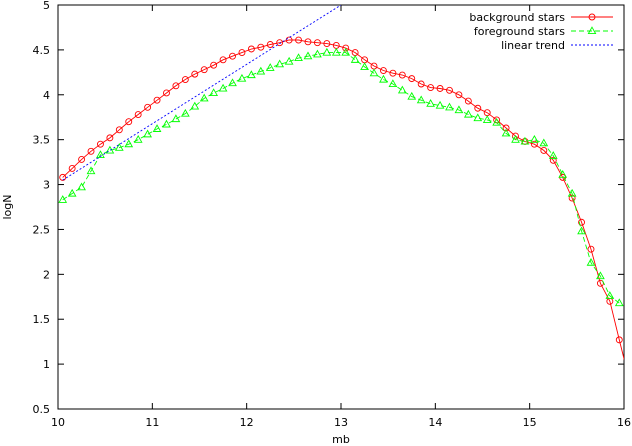 Image resolution: width=632 pixels, height=446 pixels. Describe the element at coordinates (42, 319) in the screenshot. I see `y-tick-label: 1.5` at that location.